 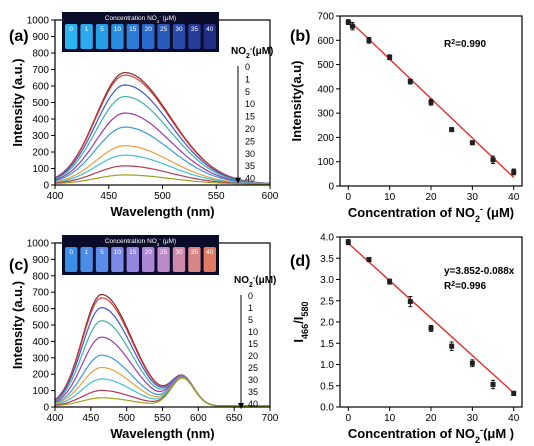 I want to click on text-run: Concentration of, so click(x=402, y=433).